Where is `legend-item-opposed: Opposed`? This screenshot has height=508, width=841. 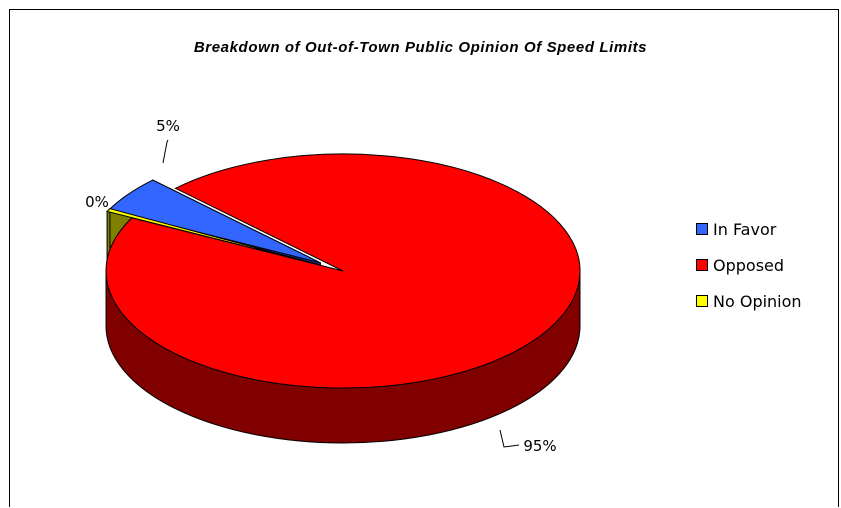 legend-item-opposed: Opposed is located at coordinates (749, 265).